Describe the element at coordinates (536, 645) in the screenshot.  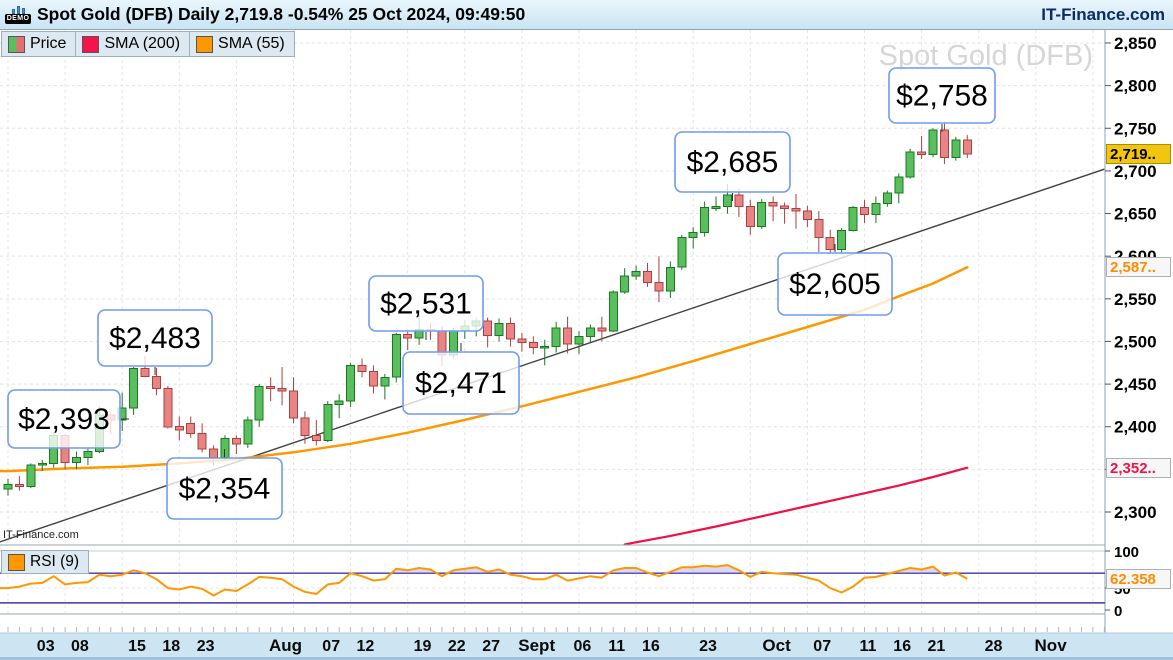
I see `x-axis-label: Sept` at that location.